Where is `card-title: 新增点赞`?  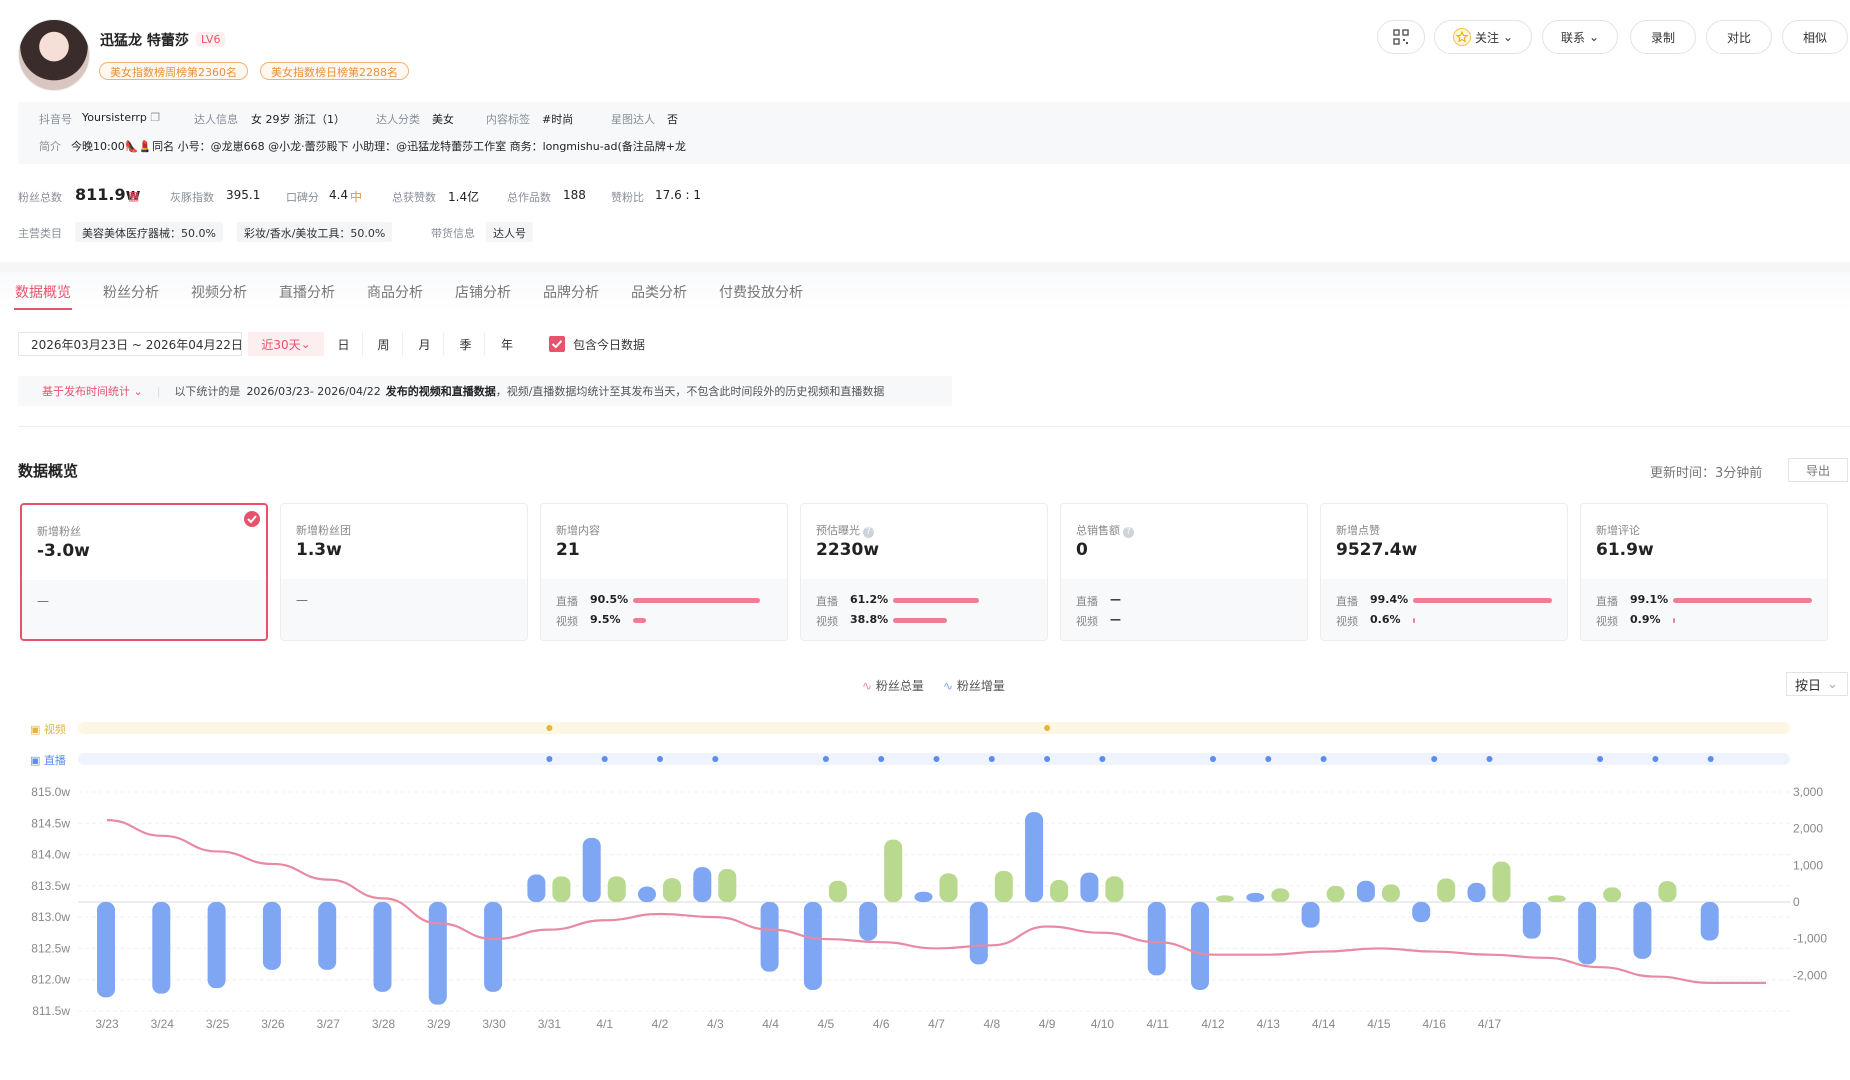 card-title: 新增点赞 is located at coordinates (1358, 530).